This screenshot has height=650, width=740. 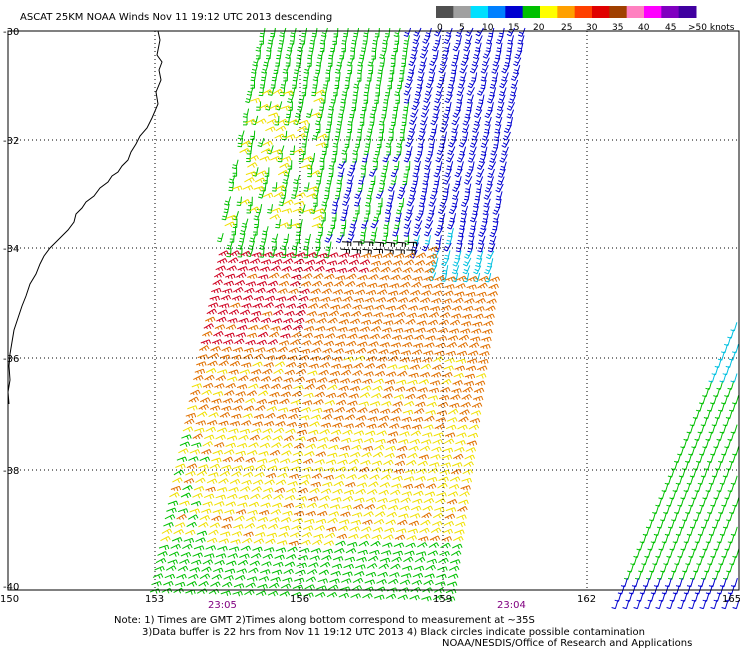 I want to click on color-legend: 0 5 10 15 20 25 30 35 40 45 >50 knots, so click(x=585, y=19).